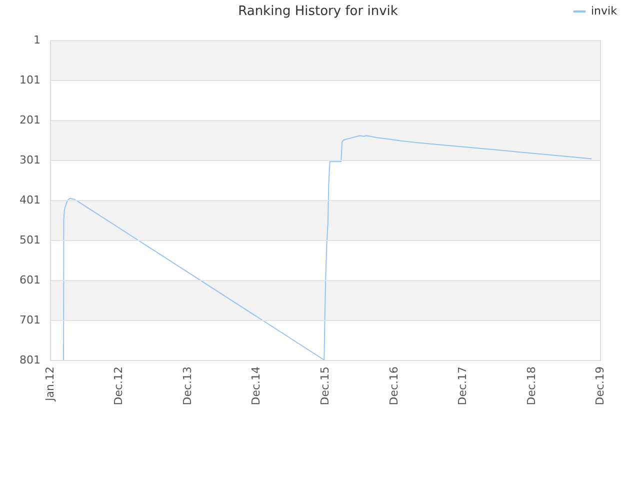 Image resolution: width=640 pixels, height=480 pixels. What do you see at coordinates (37, 40) in the screenshot?
I see `y-tick-label: 1` at bounding box center [37, 40].